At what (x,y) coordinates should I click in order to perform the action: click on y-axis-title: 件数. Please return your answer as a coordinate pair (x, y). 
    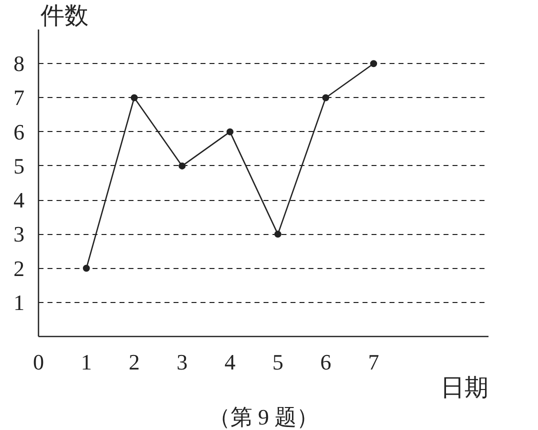
    Looking at the image, I should click on (64, 16).